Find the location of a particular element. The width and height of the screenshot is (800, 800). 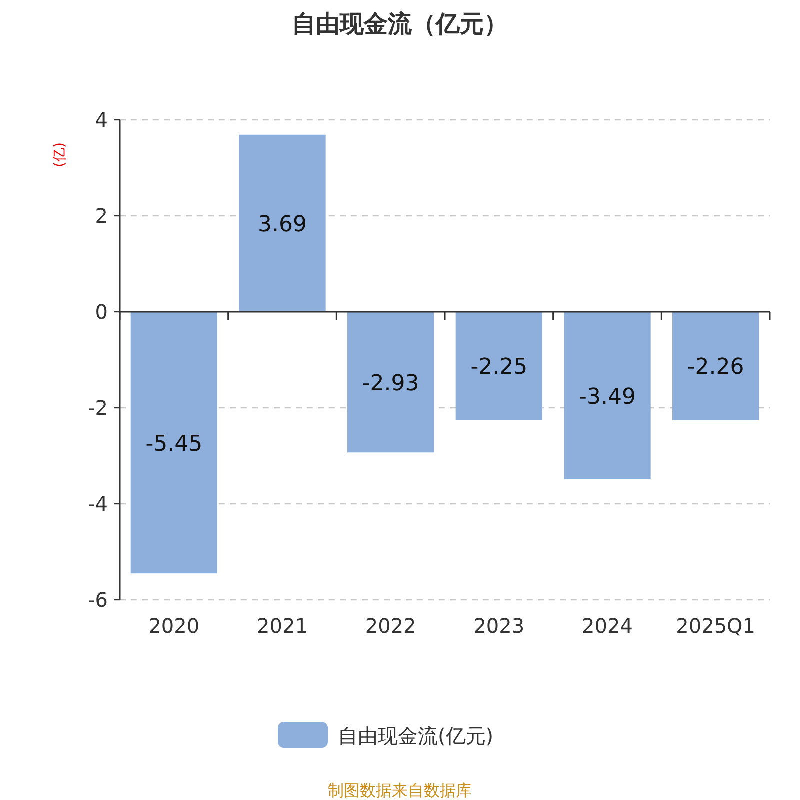

data-label: -2.93 is located at coordinates (391, 383).